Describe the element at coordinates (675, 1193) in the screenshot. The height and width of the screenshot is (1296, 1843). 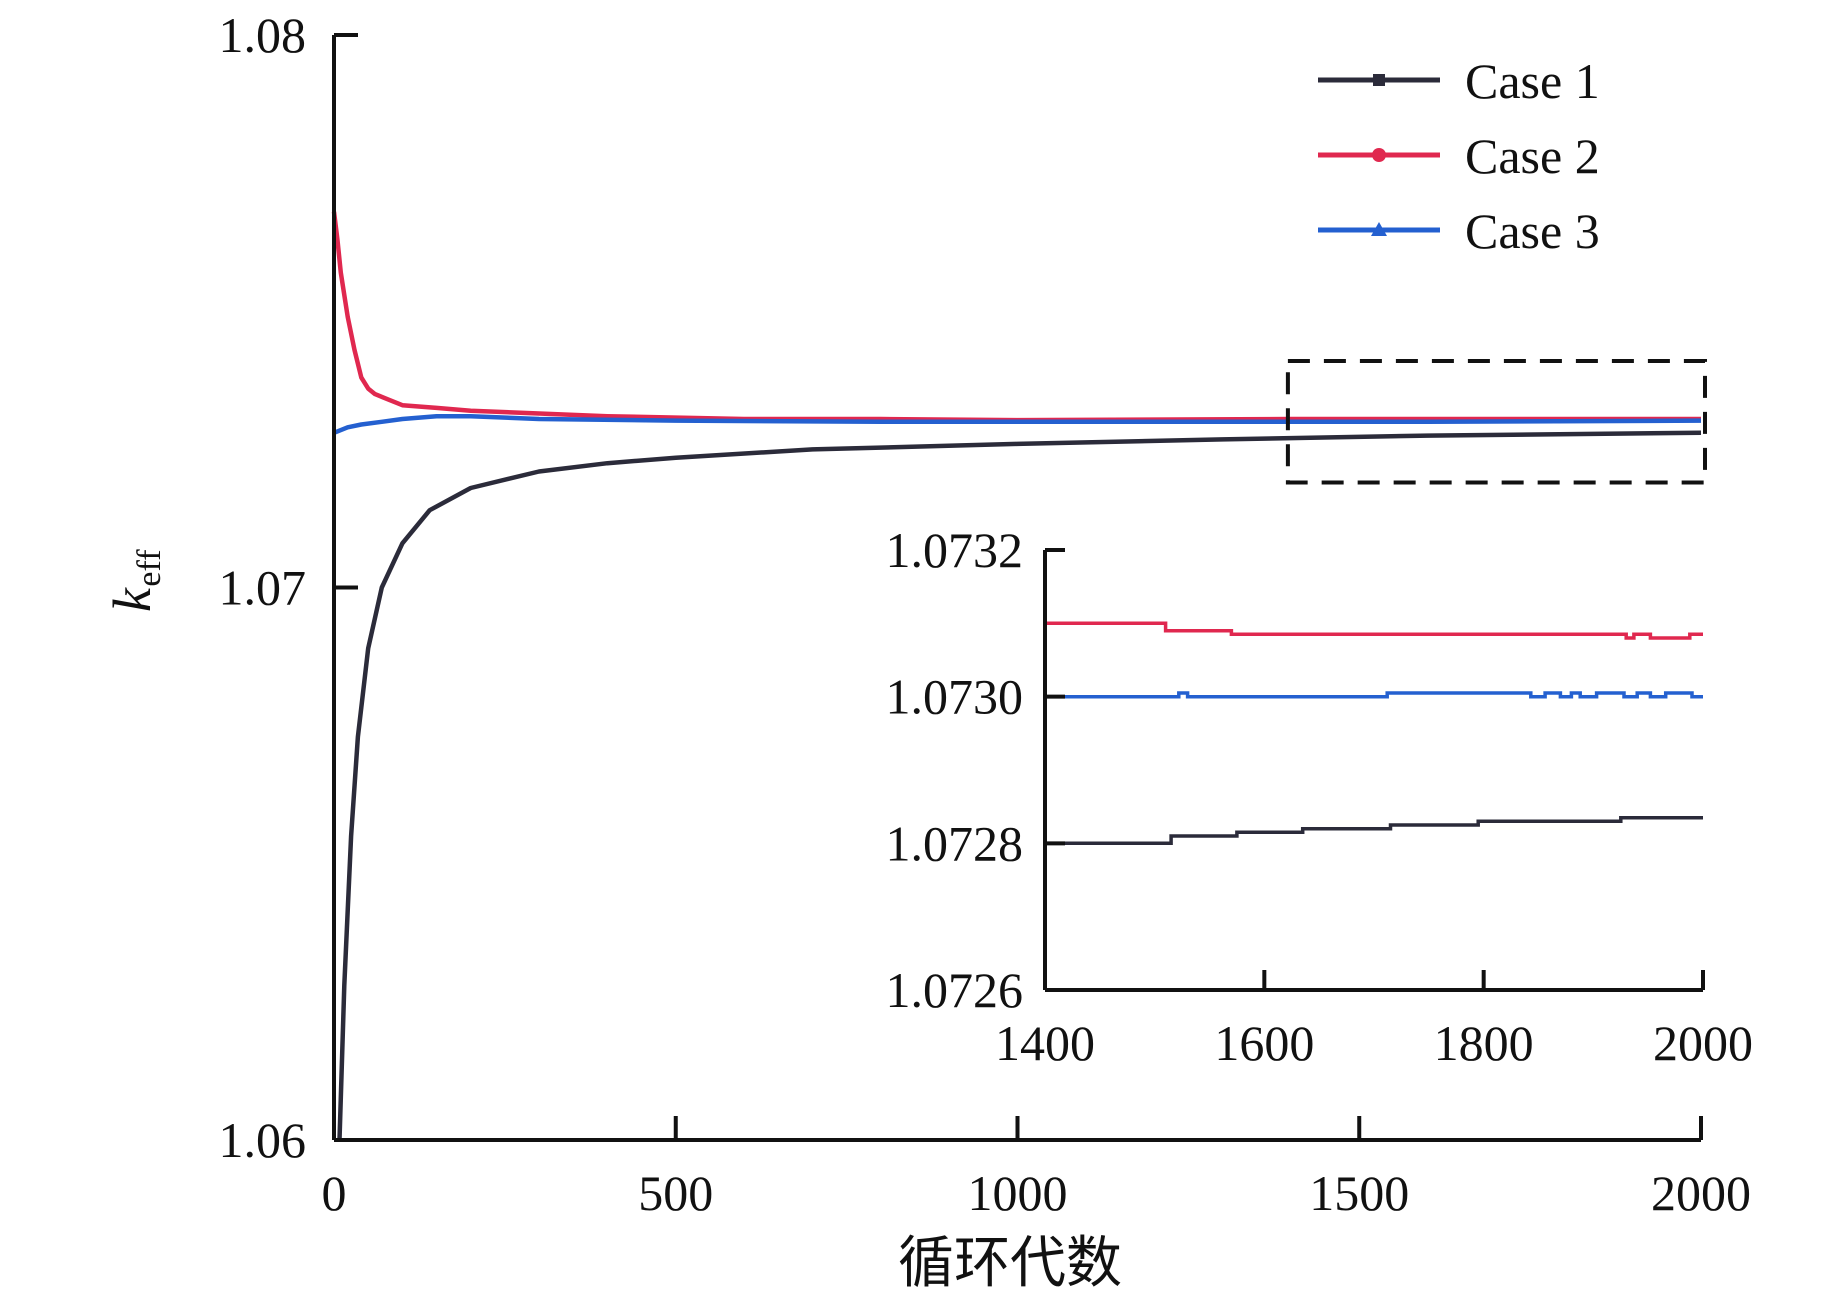
I see `x-tick-label: 500` at that location.